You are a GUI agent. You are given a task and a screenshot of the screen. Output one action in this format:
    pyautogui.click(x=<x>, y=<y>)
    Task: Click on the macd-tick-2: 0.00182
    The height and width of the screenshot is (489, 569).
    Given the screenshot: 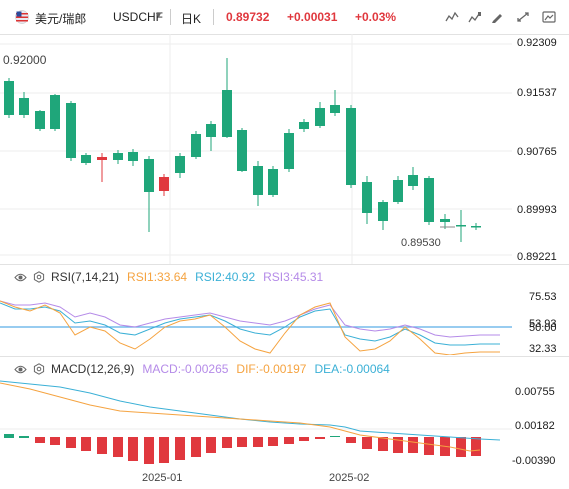 What is the action you would take?
    pyautogui.click(x=535, y=426)
    